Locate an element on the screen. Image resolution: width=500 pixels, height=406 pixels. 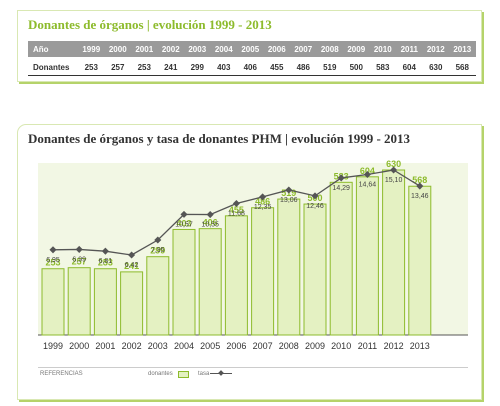
legend-donors-label: donantes is located at coordinates (160, 374).